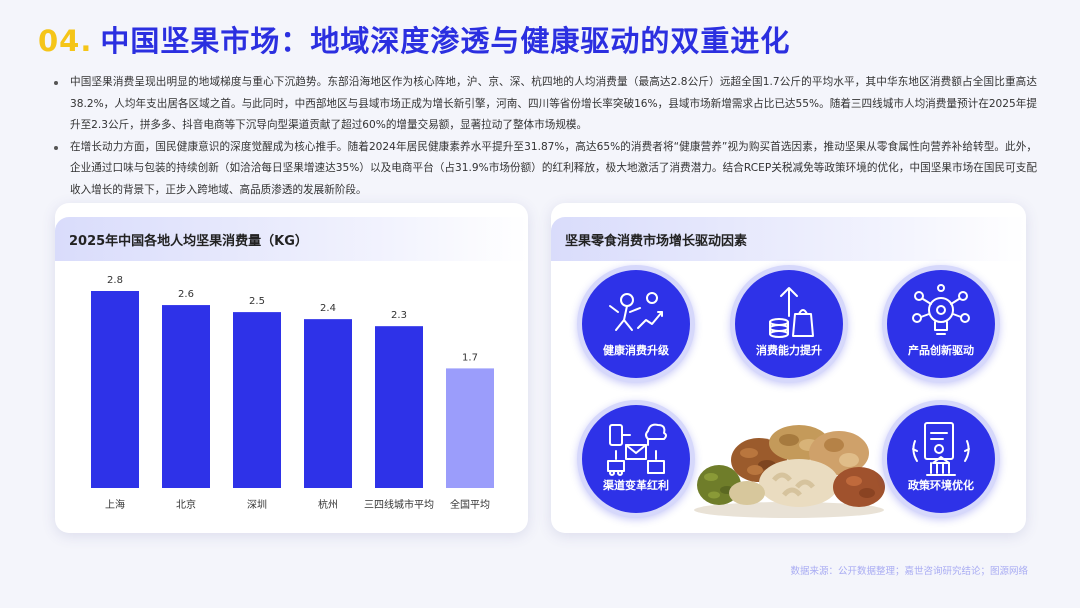 The width and height of the screenshot is (1080, 608). What do you see at coordinates (445, 41) in the screenshot?
I see `title-text: 中国坚果市场：地域深度渗透与健康驱动的双重进化` at bounding box center [445, 41].